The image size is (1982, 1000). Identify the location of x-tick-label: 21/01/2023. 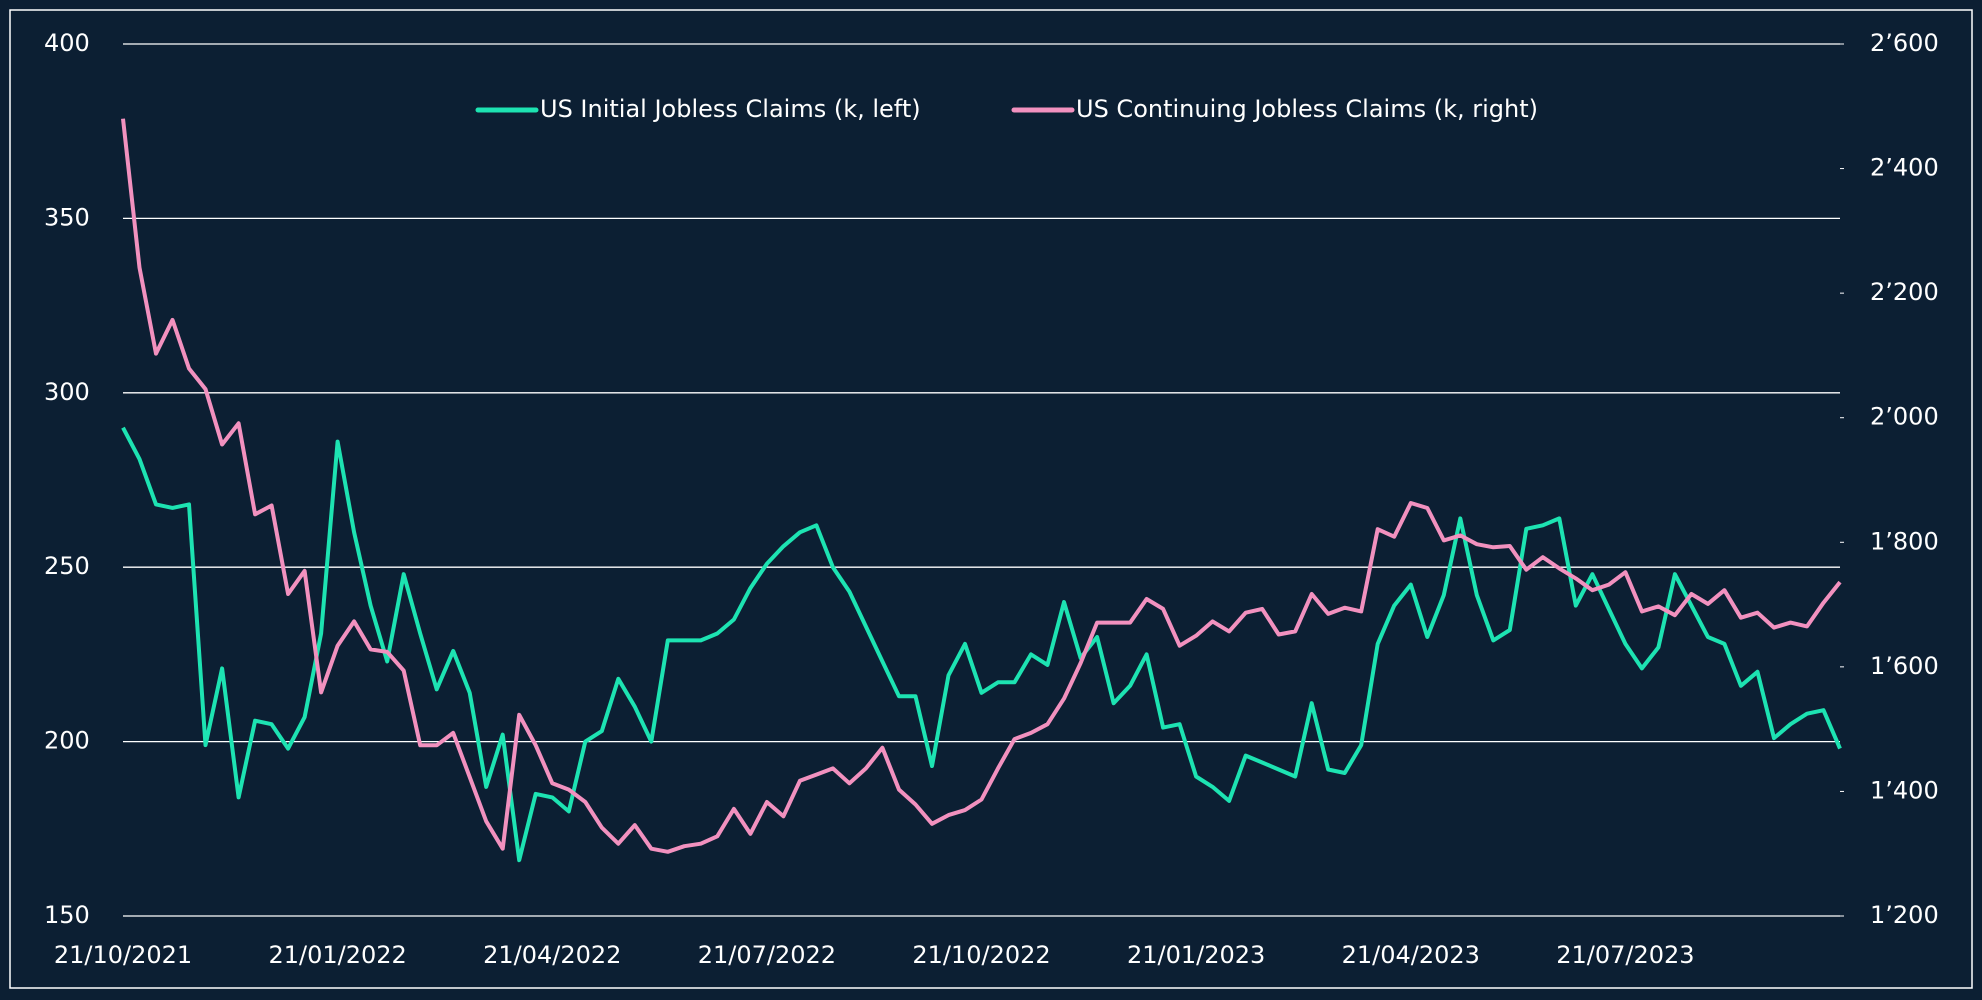
(1196, 955).